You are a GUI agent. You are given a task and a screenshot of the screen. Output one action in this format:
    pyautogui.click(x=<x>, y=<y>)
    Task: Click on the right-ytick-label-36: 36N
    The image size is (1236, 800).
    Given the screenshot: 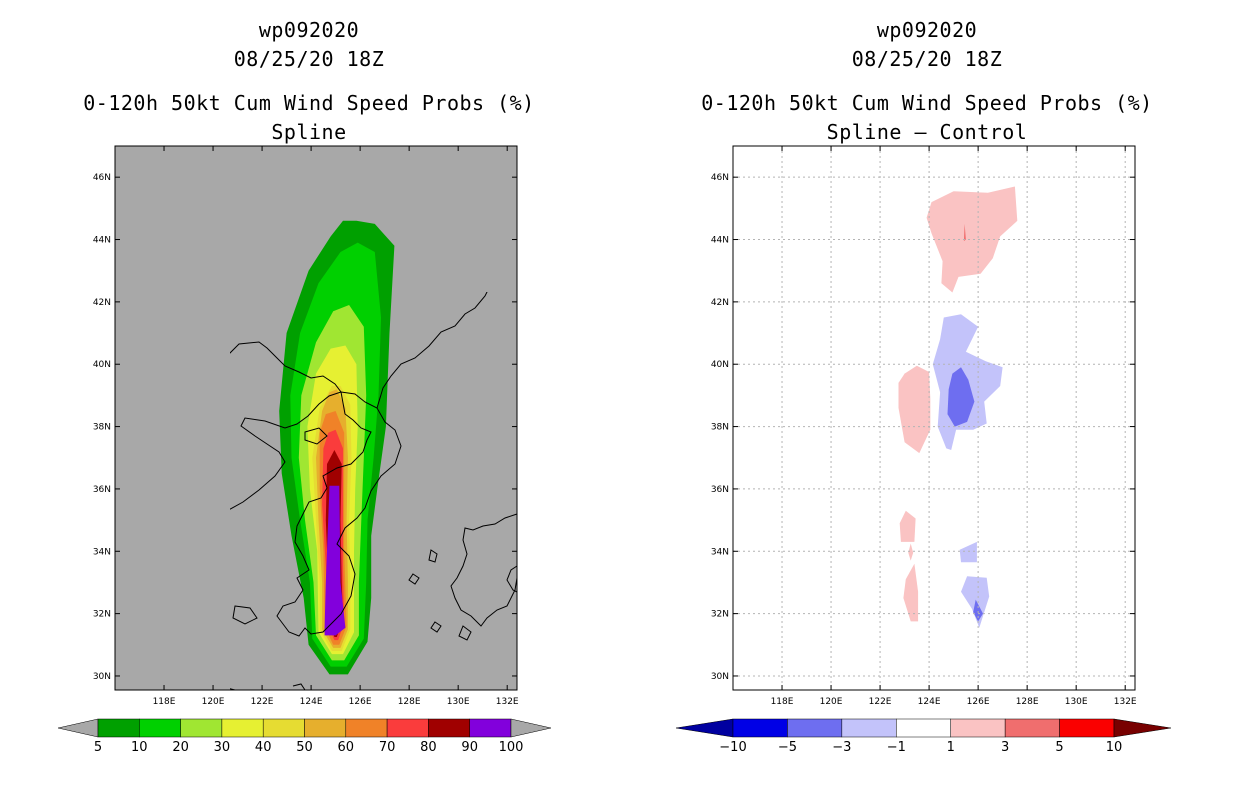 What is the action you would take?
    pyautogui.click(x=720, y=490)
    